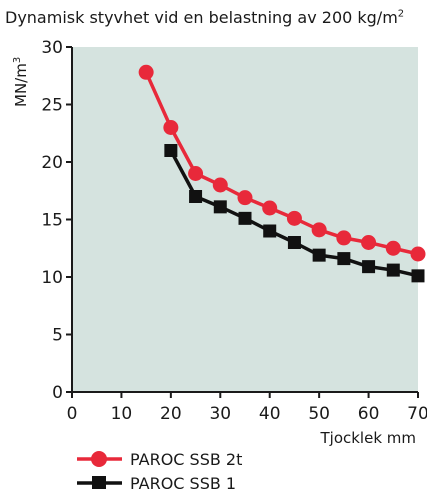 Image resolution: width=427 pixels, height=489 pixels. What do you see at coordinates (52, 278) in the screenshot?
I see `y-tick-label: 10` at bounding box center [52, 278].